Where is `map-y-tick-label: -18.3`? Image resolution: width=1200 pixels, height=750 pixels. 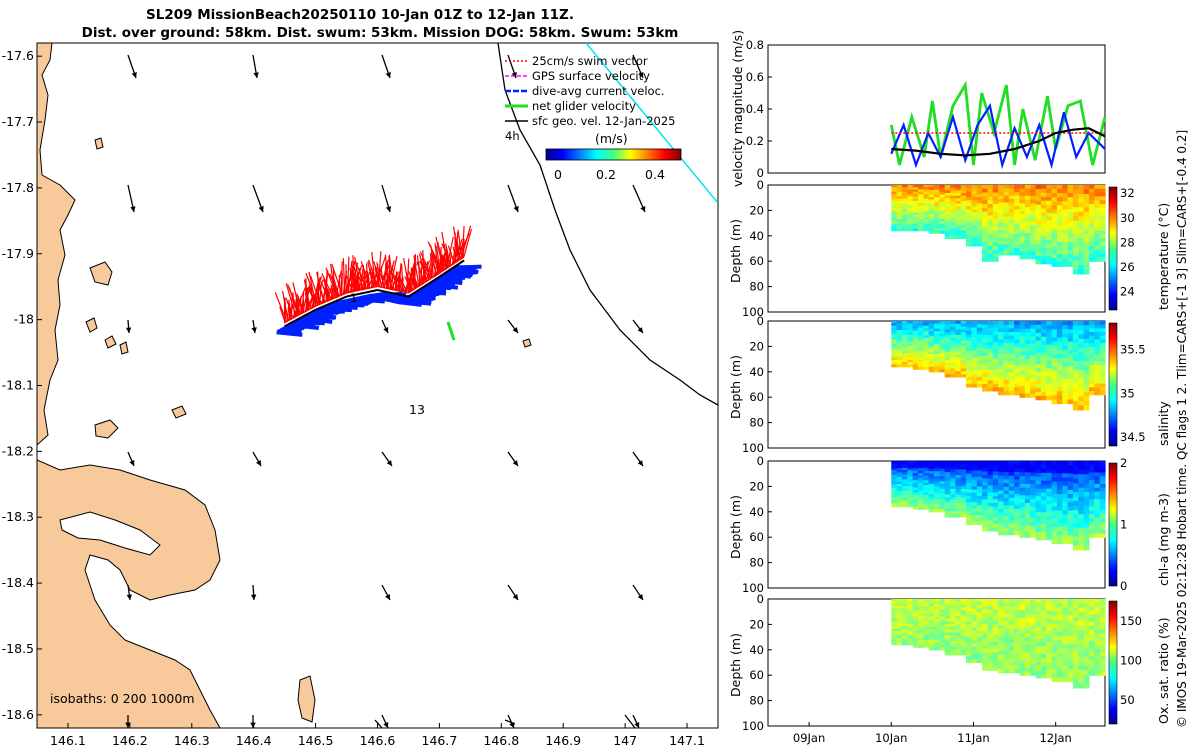 map-y-tick-label: -18.3 is located at coordinates (18, 516).